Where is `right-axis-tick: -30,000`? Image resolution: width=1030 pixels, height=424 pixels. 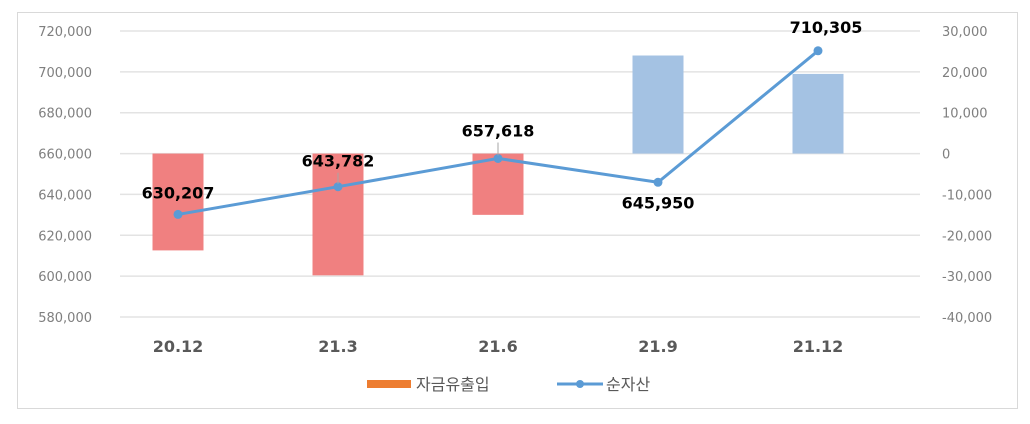 right-axis-tick: -30,000 is located at coordinates (967, 277).